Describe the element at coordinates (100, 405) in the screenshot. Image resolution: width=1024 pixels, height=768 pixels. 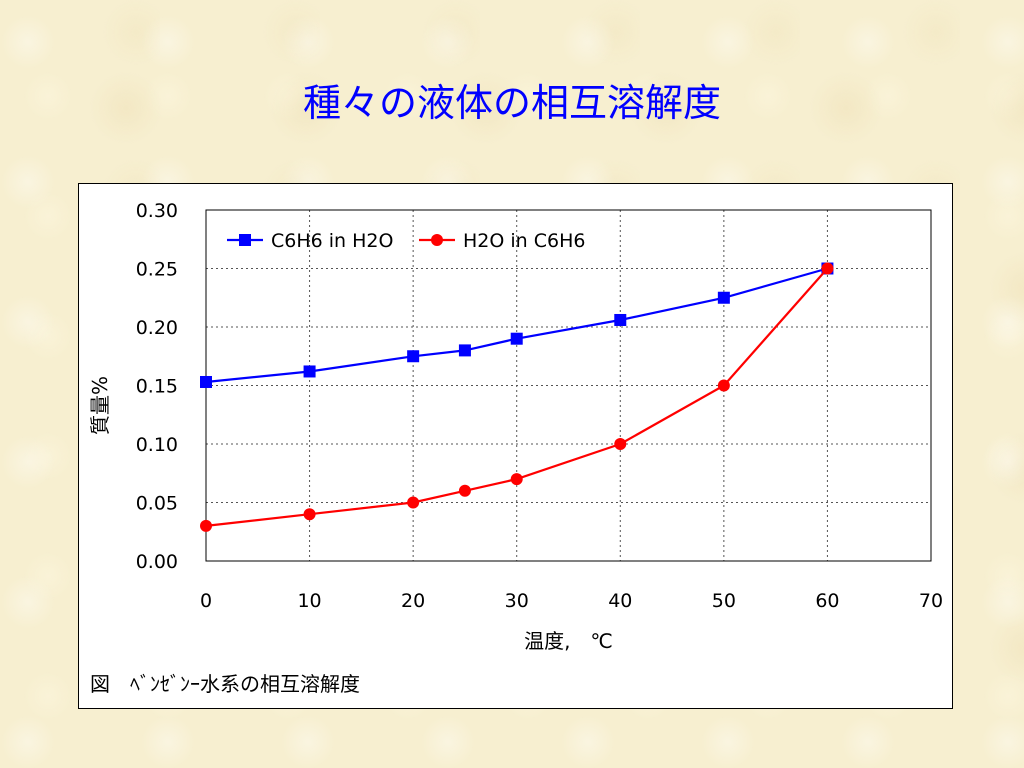
I see `y-axis-label: 質量%` at that location.